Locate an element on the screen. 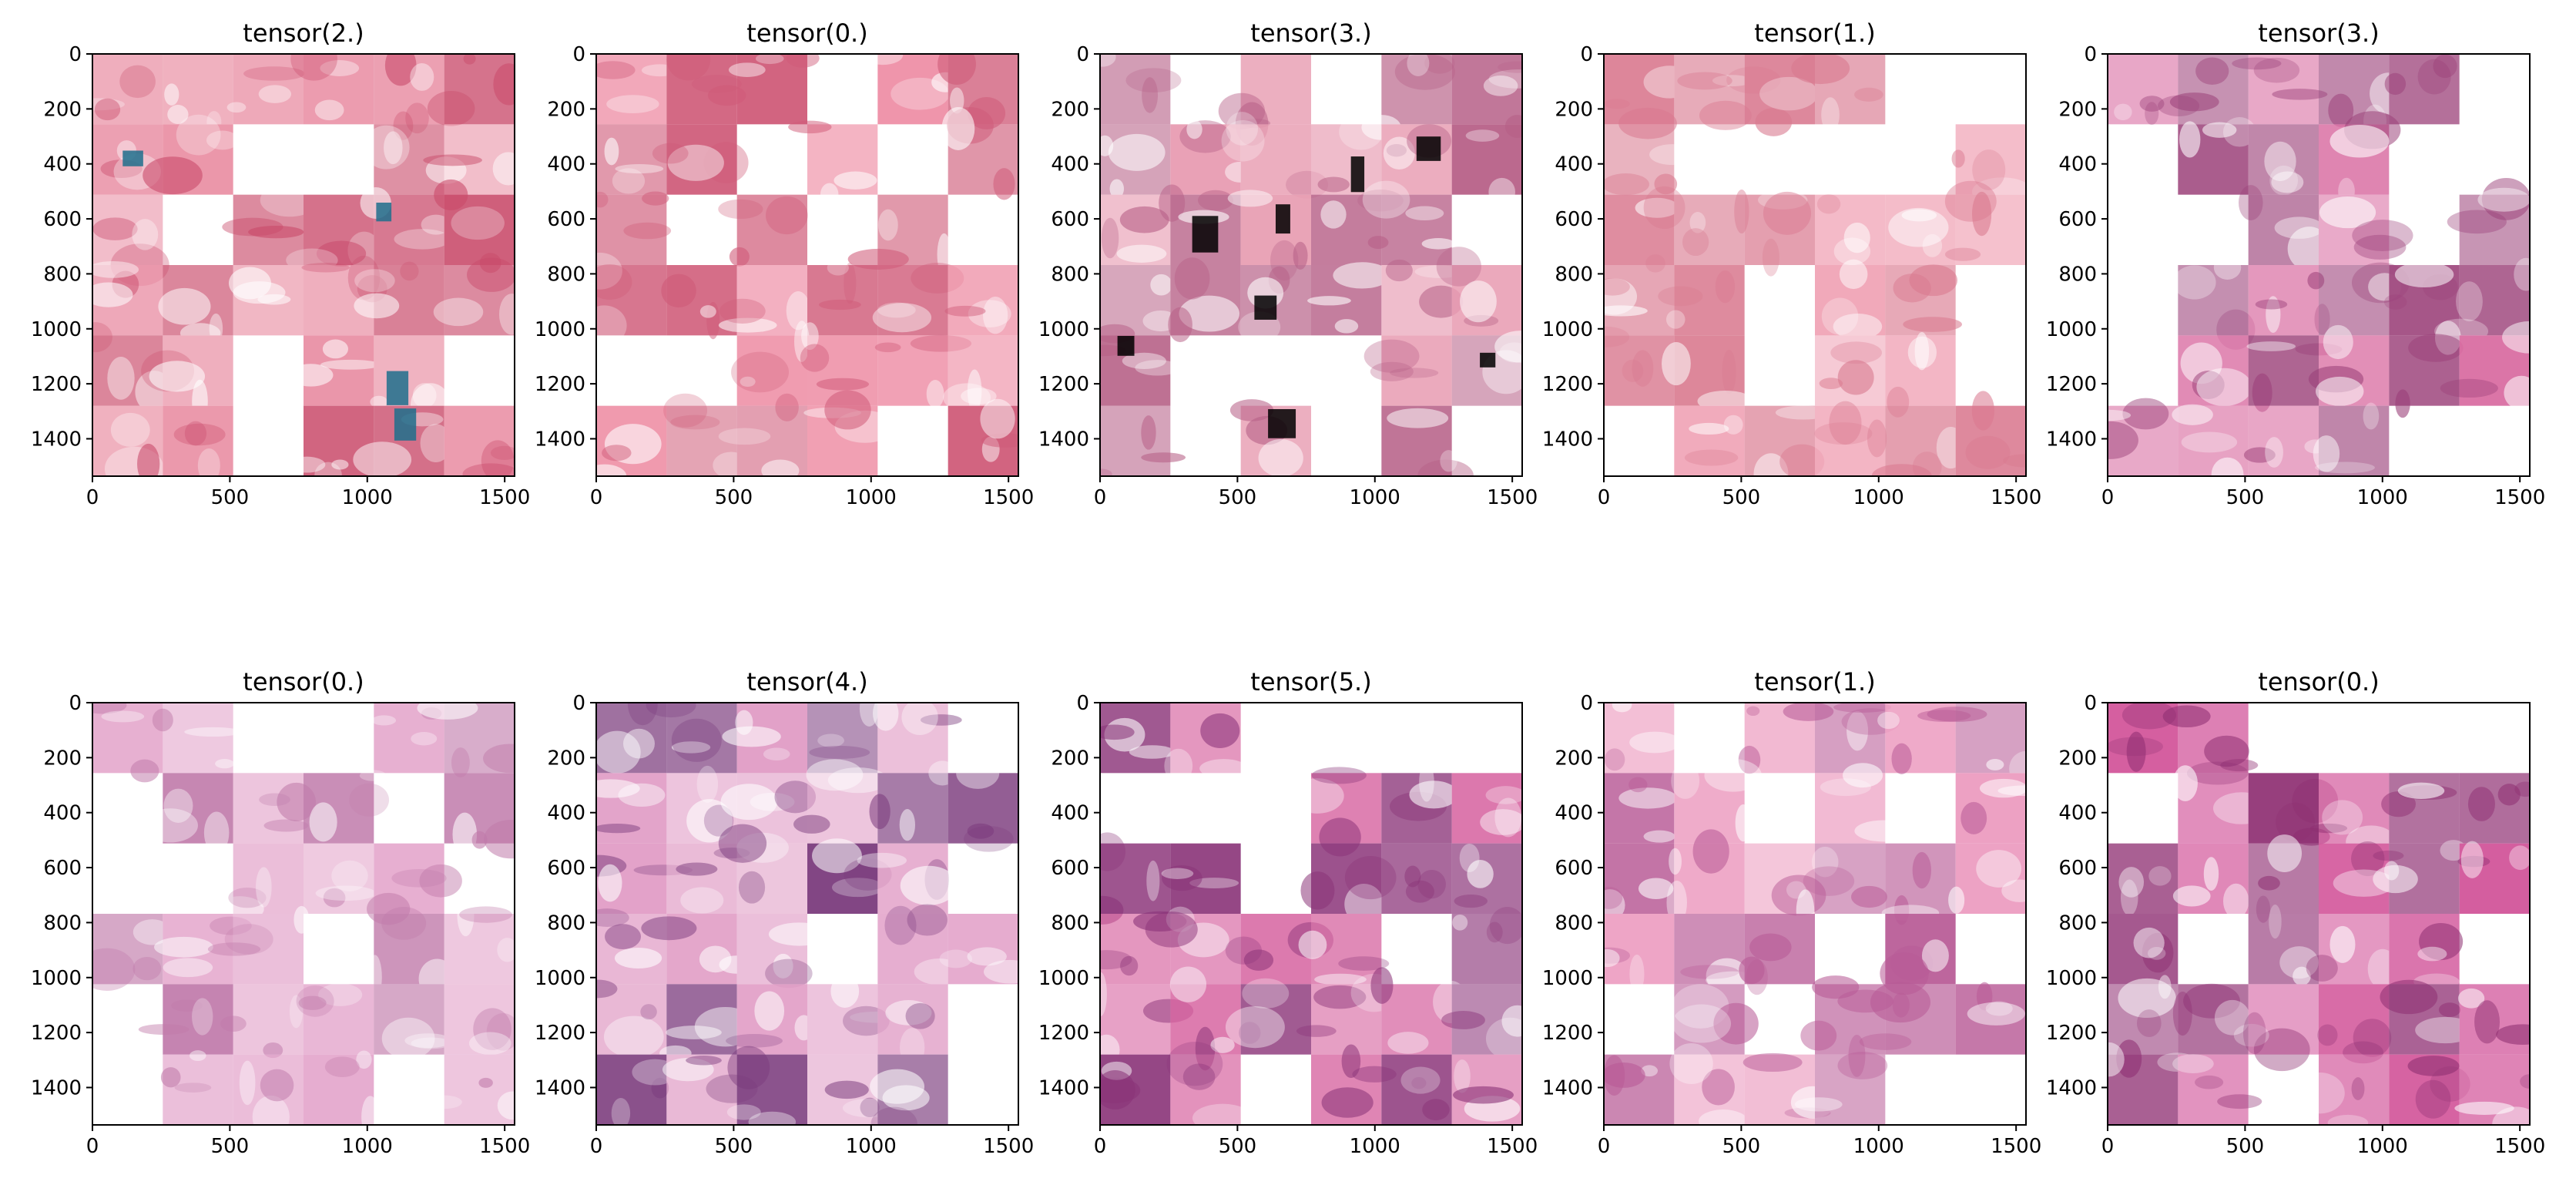 The height and width of the screenshot is (1185, 2576). y-tick-label: 0 is located at coordinates (1586, 703).